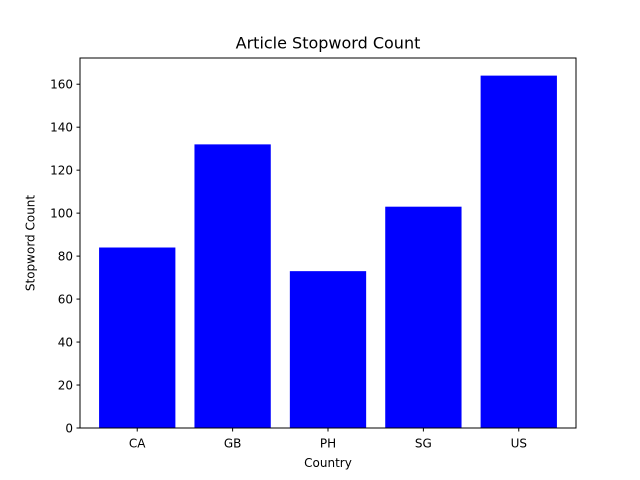 Image resolution: width=640 pixels, height=480 pixels. I want to click on bar-ph, so click(328, 349).